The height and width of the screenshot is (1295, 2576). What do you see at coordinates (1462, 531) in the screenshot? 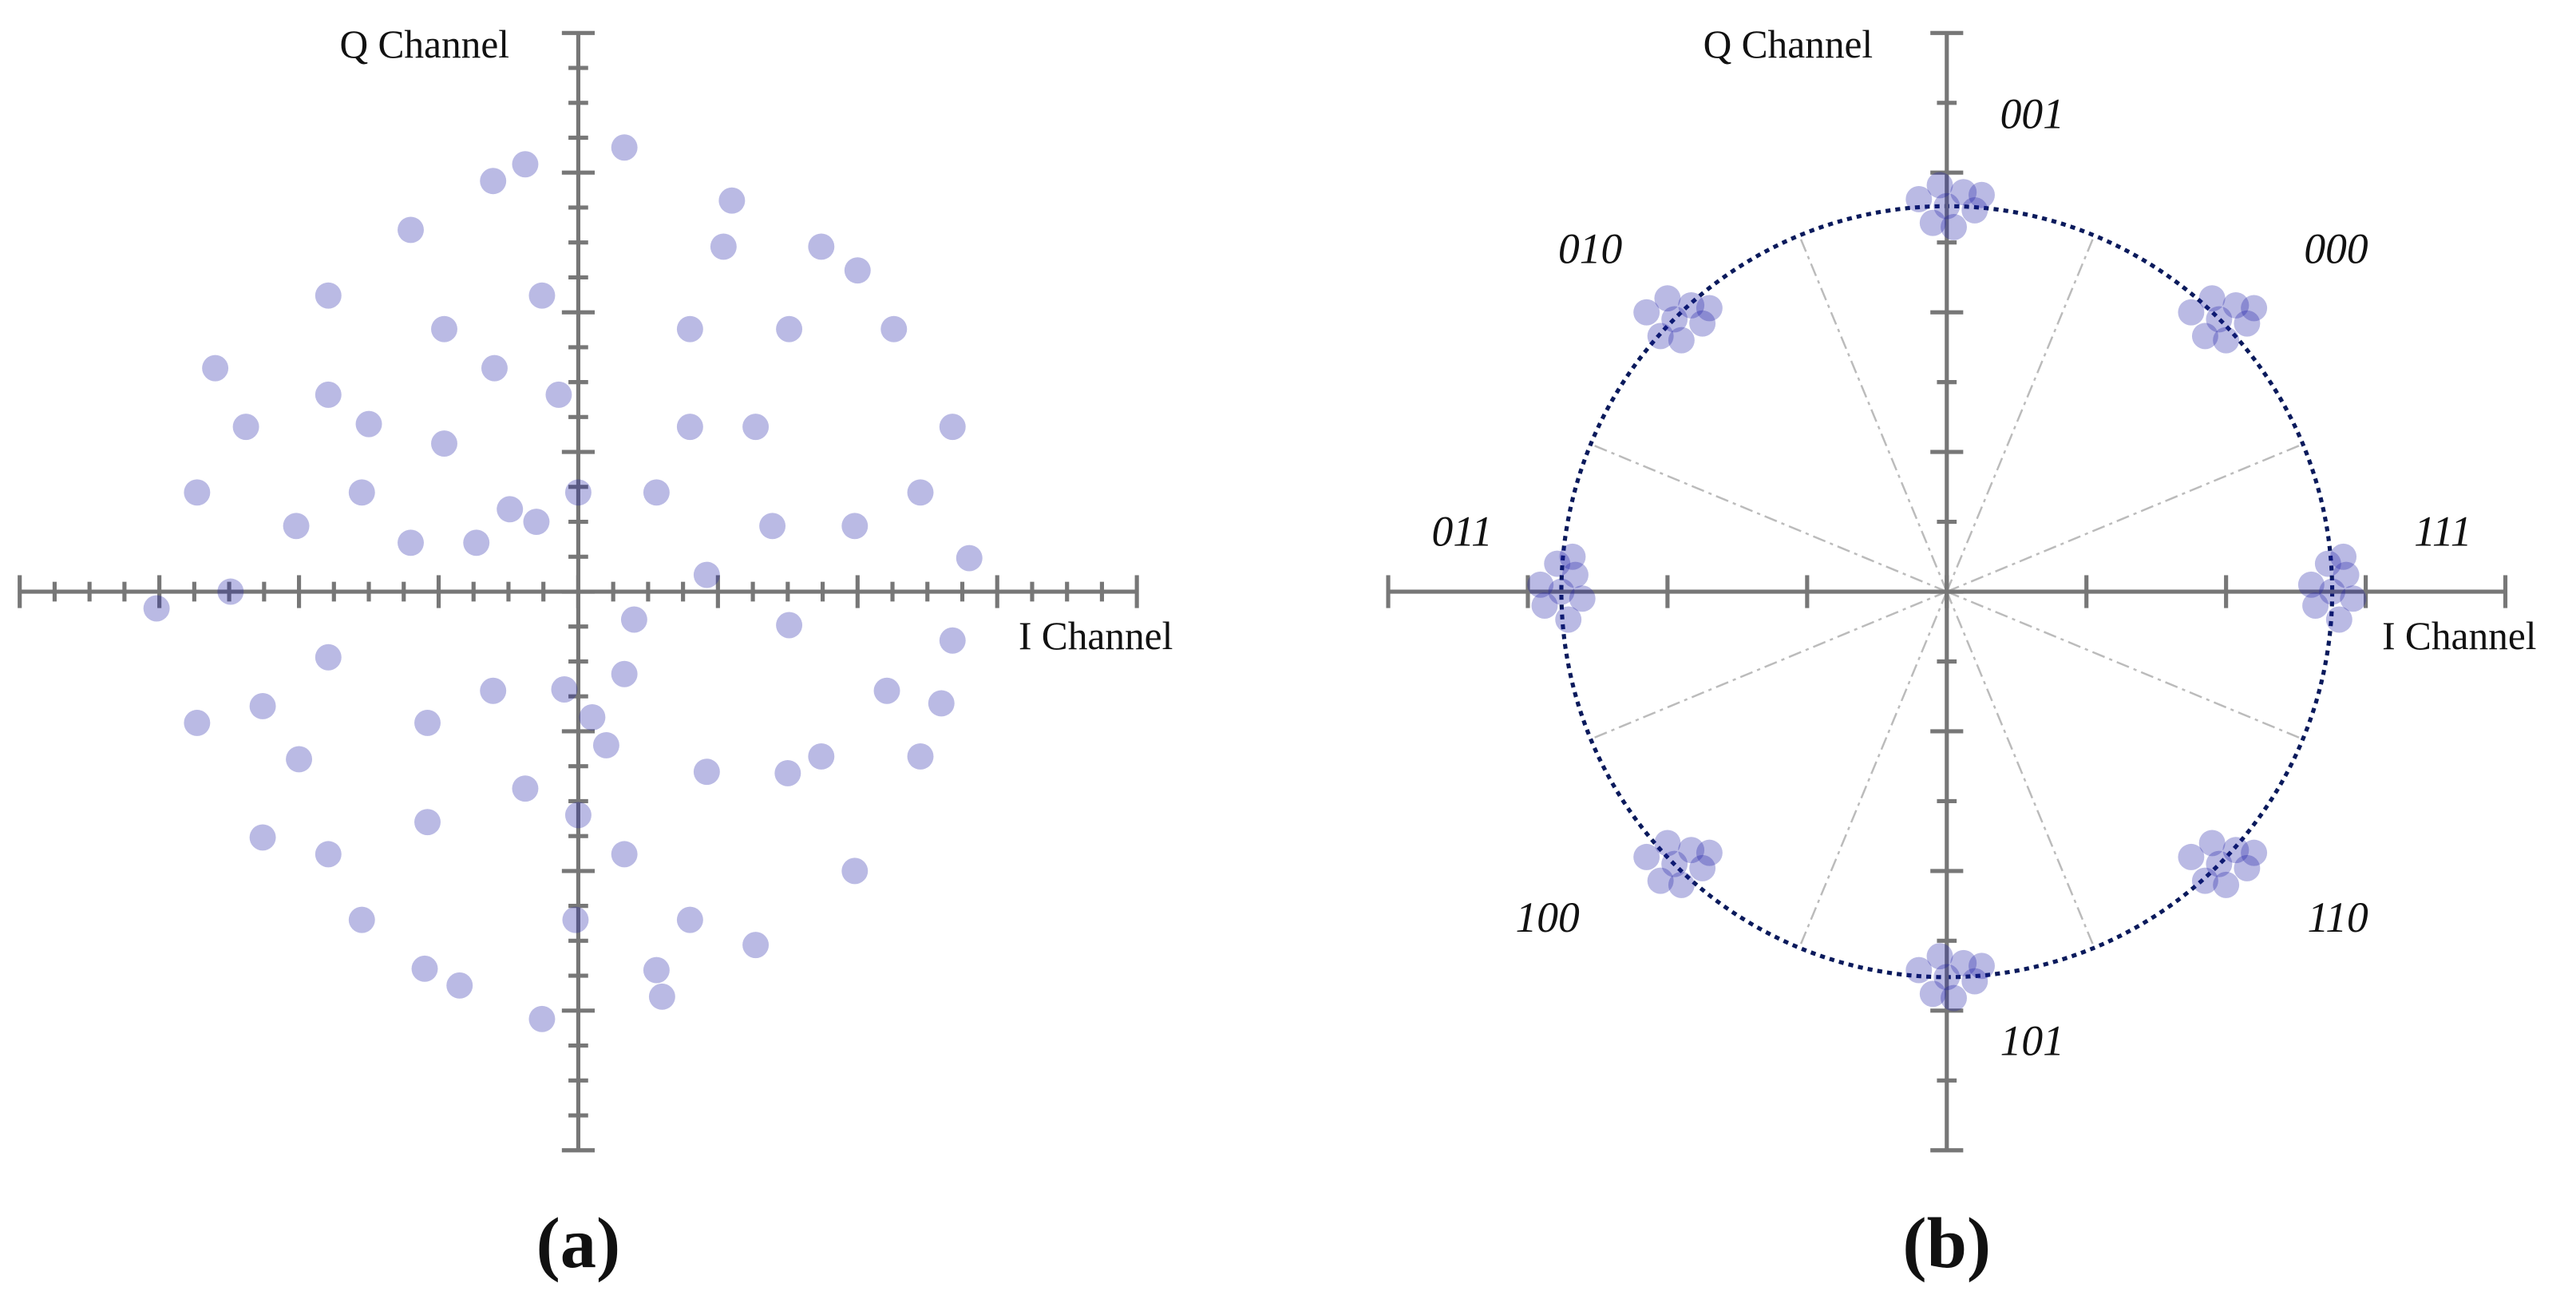
I see `symbol-label: 011` at bounding box center [1462, 531].